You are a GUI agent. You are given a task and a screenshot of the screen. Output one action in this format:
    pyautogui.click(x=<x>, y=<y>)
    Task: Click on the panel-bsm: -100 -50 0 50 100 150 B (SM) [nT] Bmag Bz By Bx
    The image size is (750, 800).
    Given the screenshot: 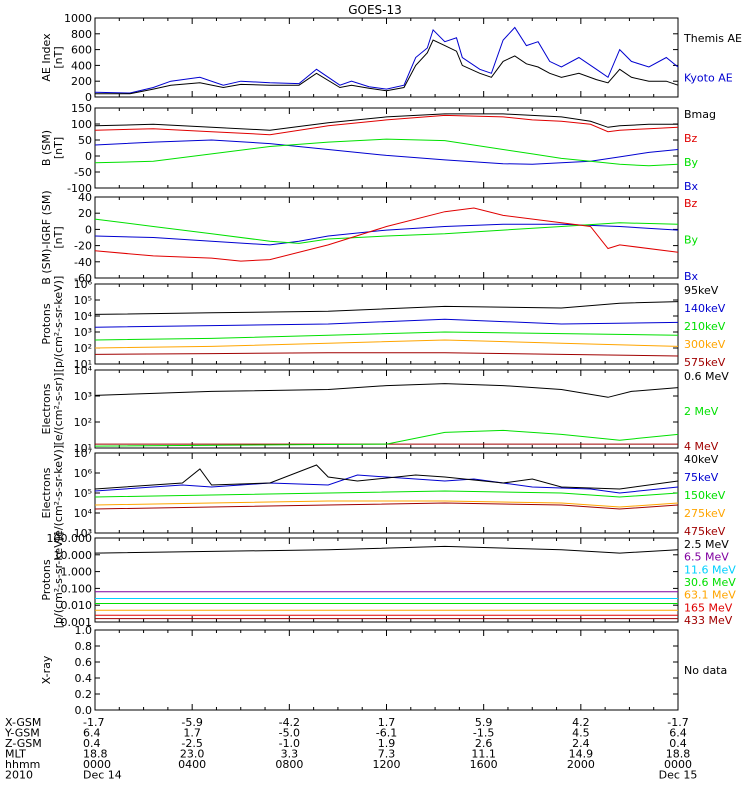 What is the action you would take?
    pyautogui.click(x=378, y=148)
    